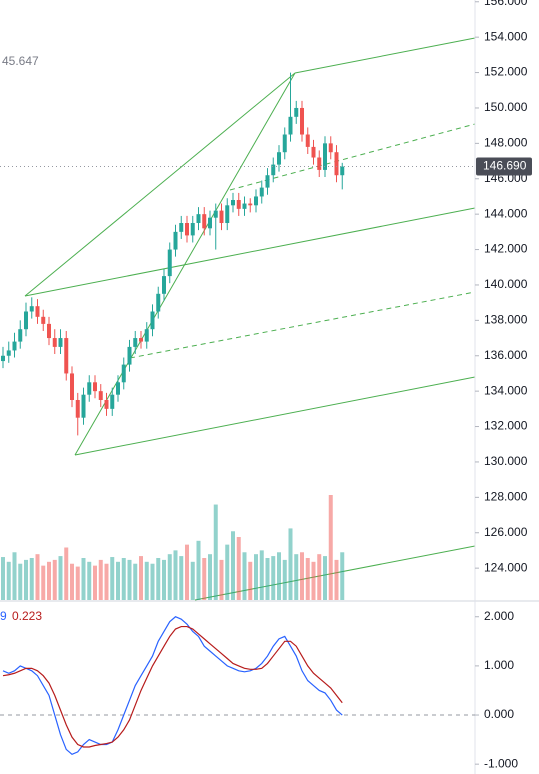 The width and height of the screenshot is (539, 774). What do you see at coordinates (3, 616) in the screenshot?
I see `legend-label: 9` at bounding box center [3, 616].